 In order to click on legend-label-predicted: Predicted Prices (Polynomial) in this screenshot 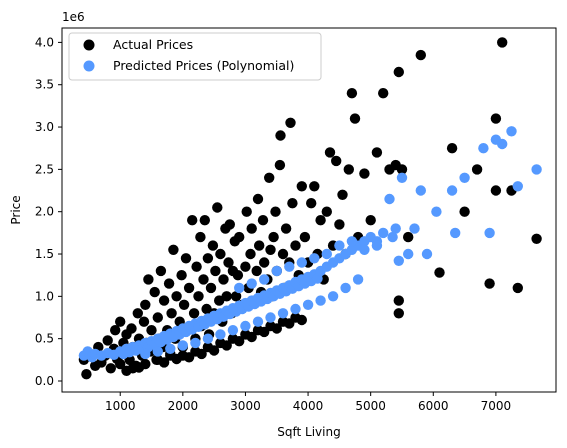, I will do `click(203, 65)`.